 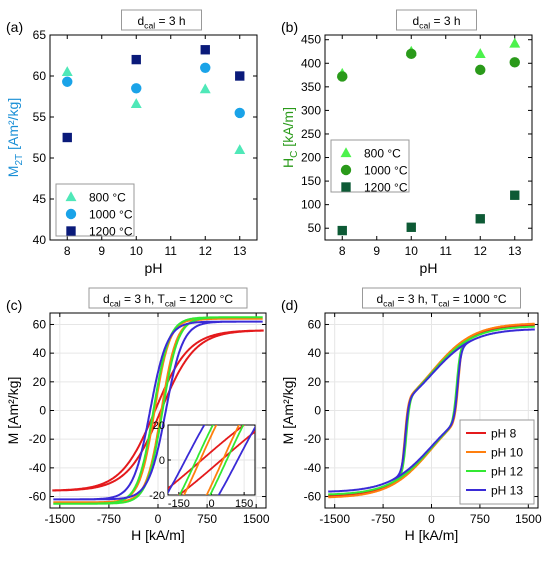 I want to click on y-axis-label: M2T [Am²/kg], so click(x=15, y=137).